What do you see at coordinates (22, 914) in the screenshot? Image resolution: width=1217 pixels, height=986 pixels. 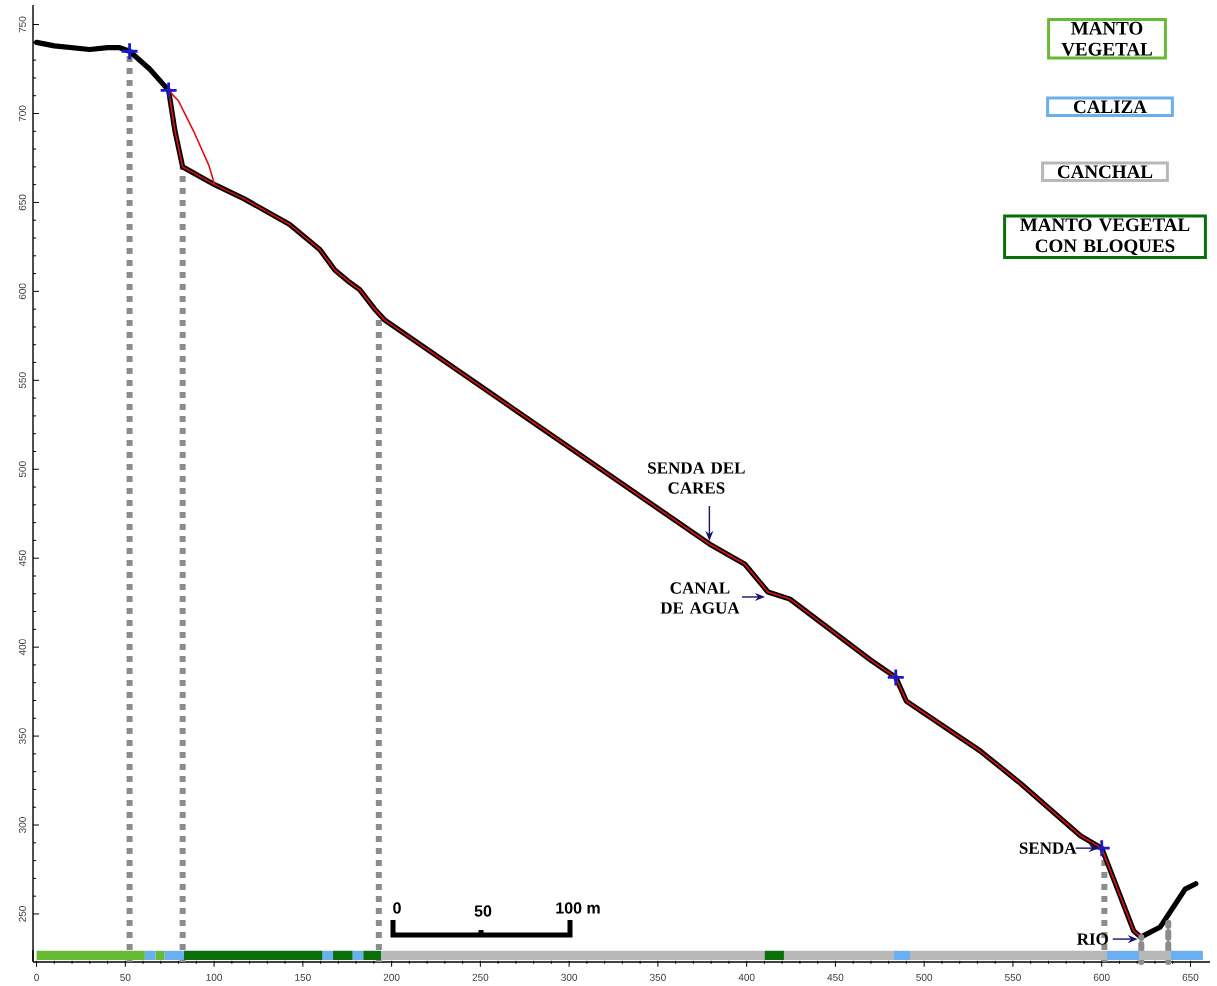 I see `y-tick-label: 250` at bounding box center [22, 914].